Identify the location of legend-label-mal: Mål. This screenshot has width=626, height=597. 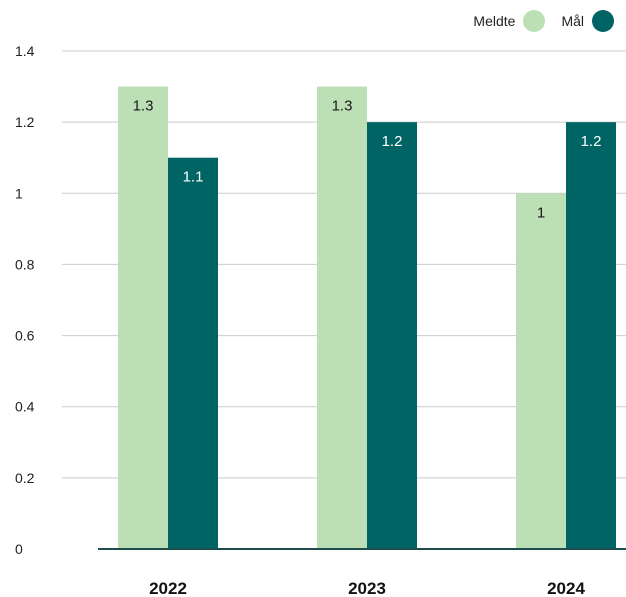
(572, 21).